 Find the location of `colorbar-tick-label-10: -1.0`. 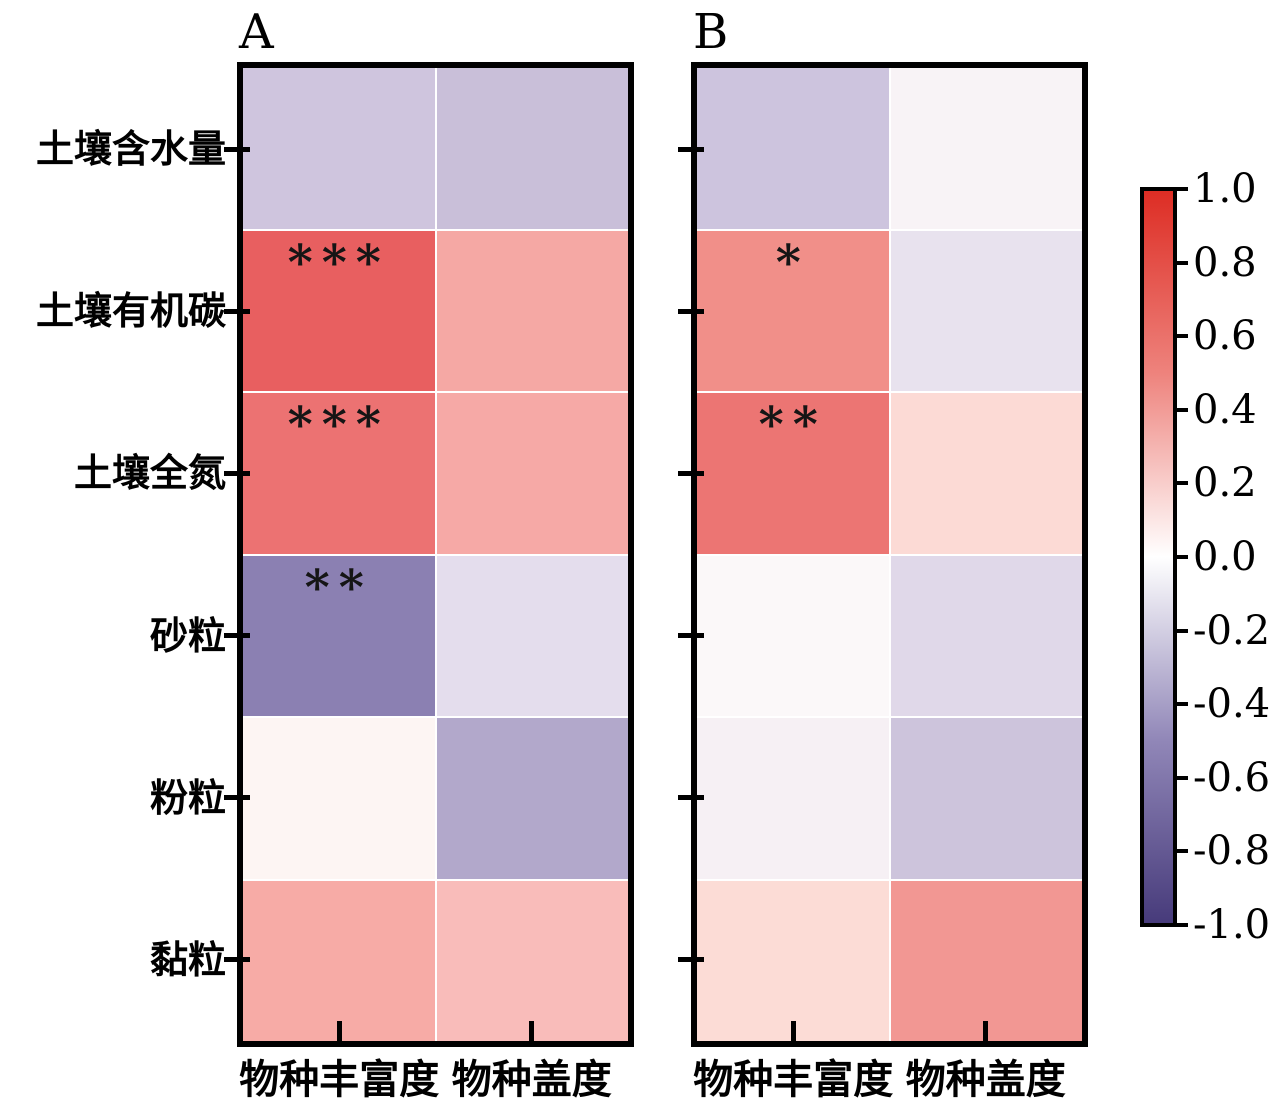

colorbar-tick-label-10: -1.0 is located at coordinates (1231, 925).